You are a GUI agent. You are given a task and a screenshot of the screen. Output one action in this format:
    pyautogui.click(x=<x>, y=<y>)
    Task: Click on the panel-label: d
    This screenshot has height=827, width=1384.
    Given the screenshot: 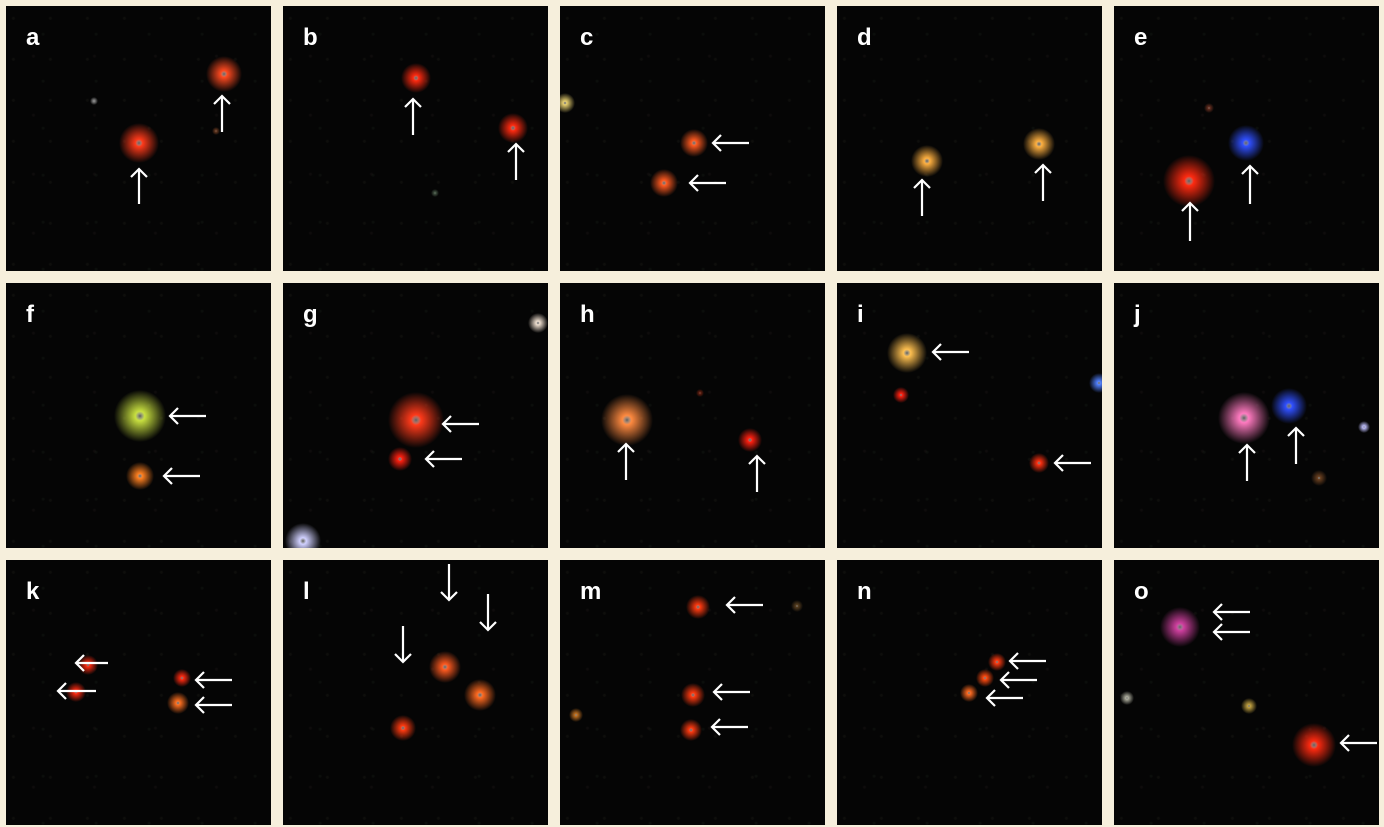 What is the action you would take?
    pyautogui.click(x=864, y=37)
    